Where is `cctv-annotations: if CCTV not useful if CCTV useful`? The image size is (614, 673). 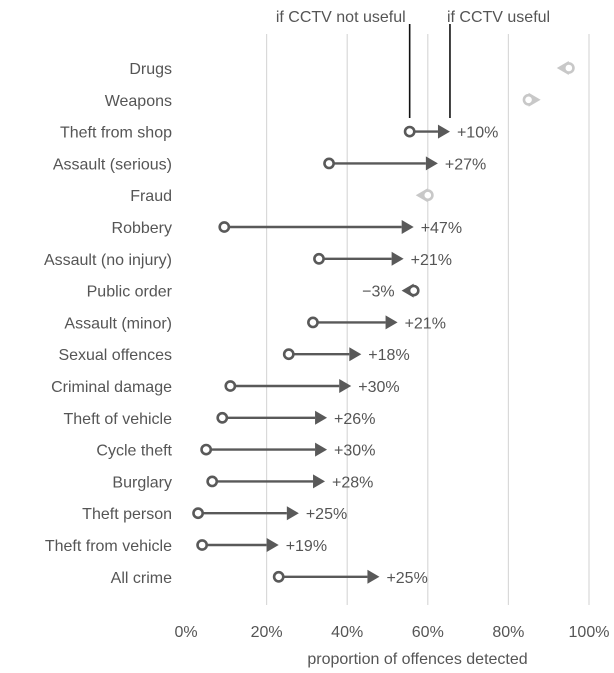
cctv-annotations: if CCTV not useful if CCTV useful is located at coordinates (413, 63).